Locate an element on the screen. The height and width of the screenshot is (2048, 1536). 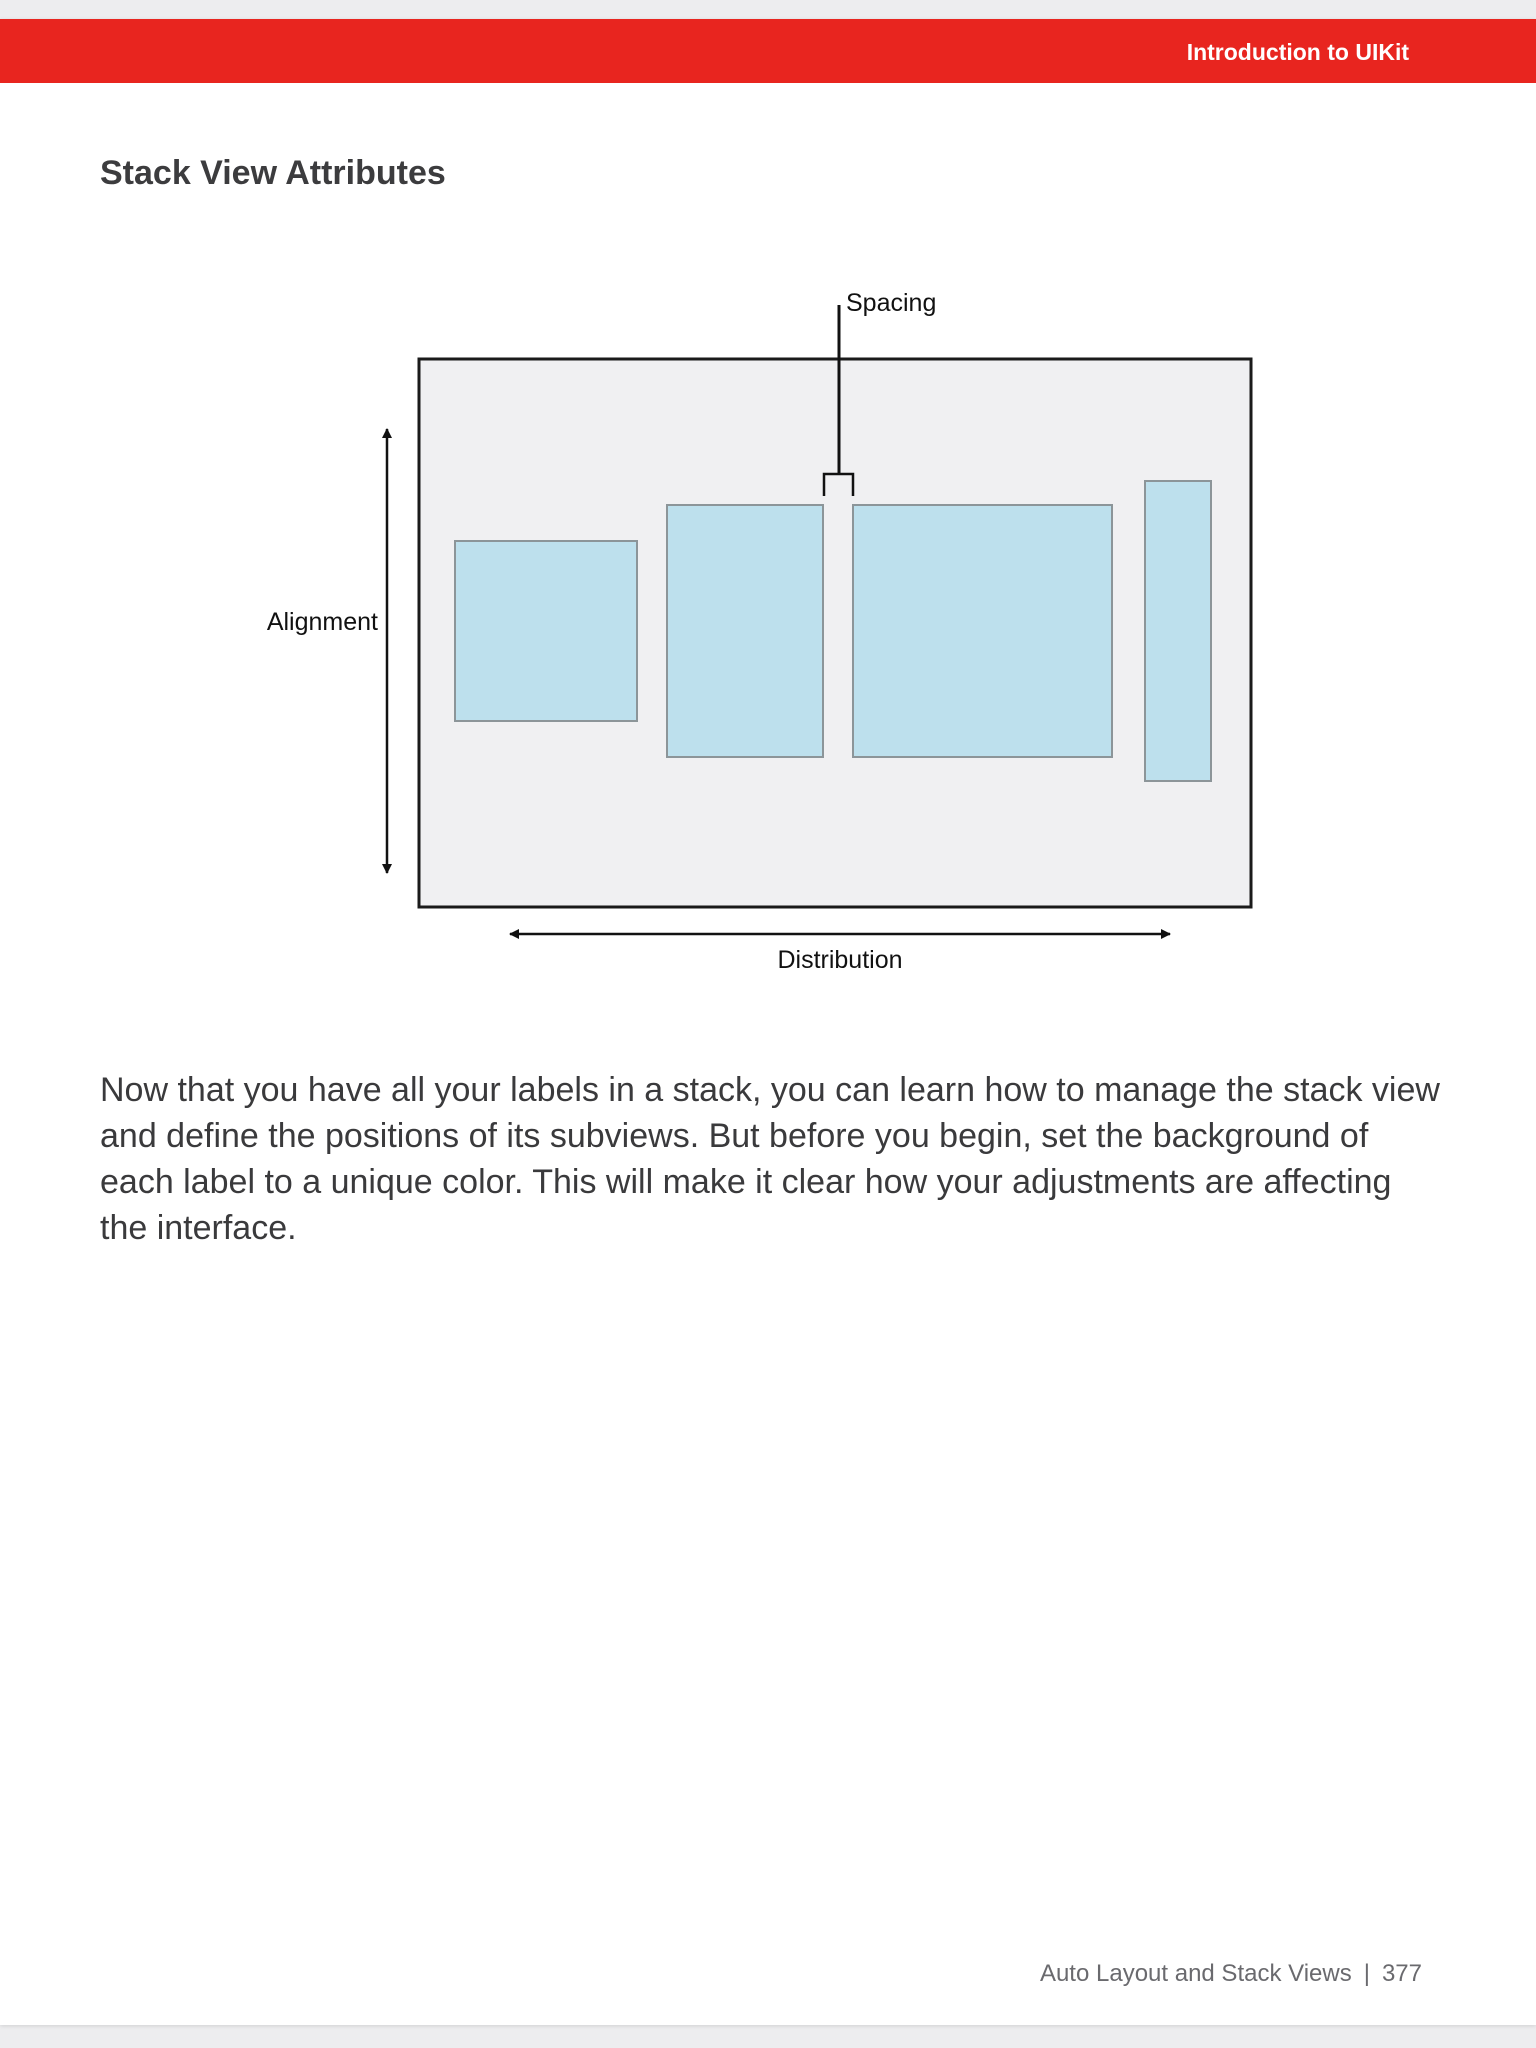
section-title: Stack View Attributes is located at coordinates (273, 173).